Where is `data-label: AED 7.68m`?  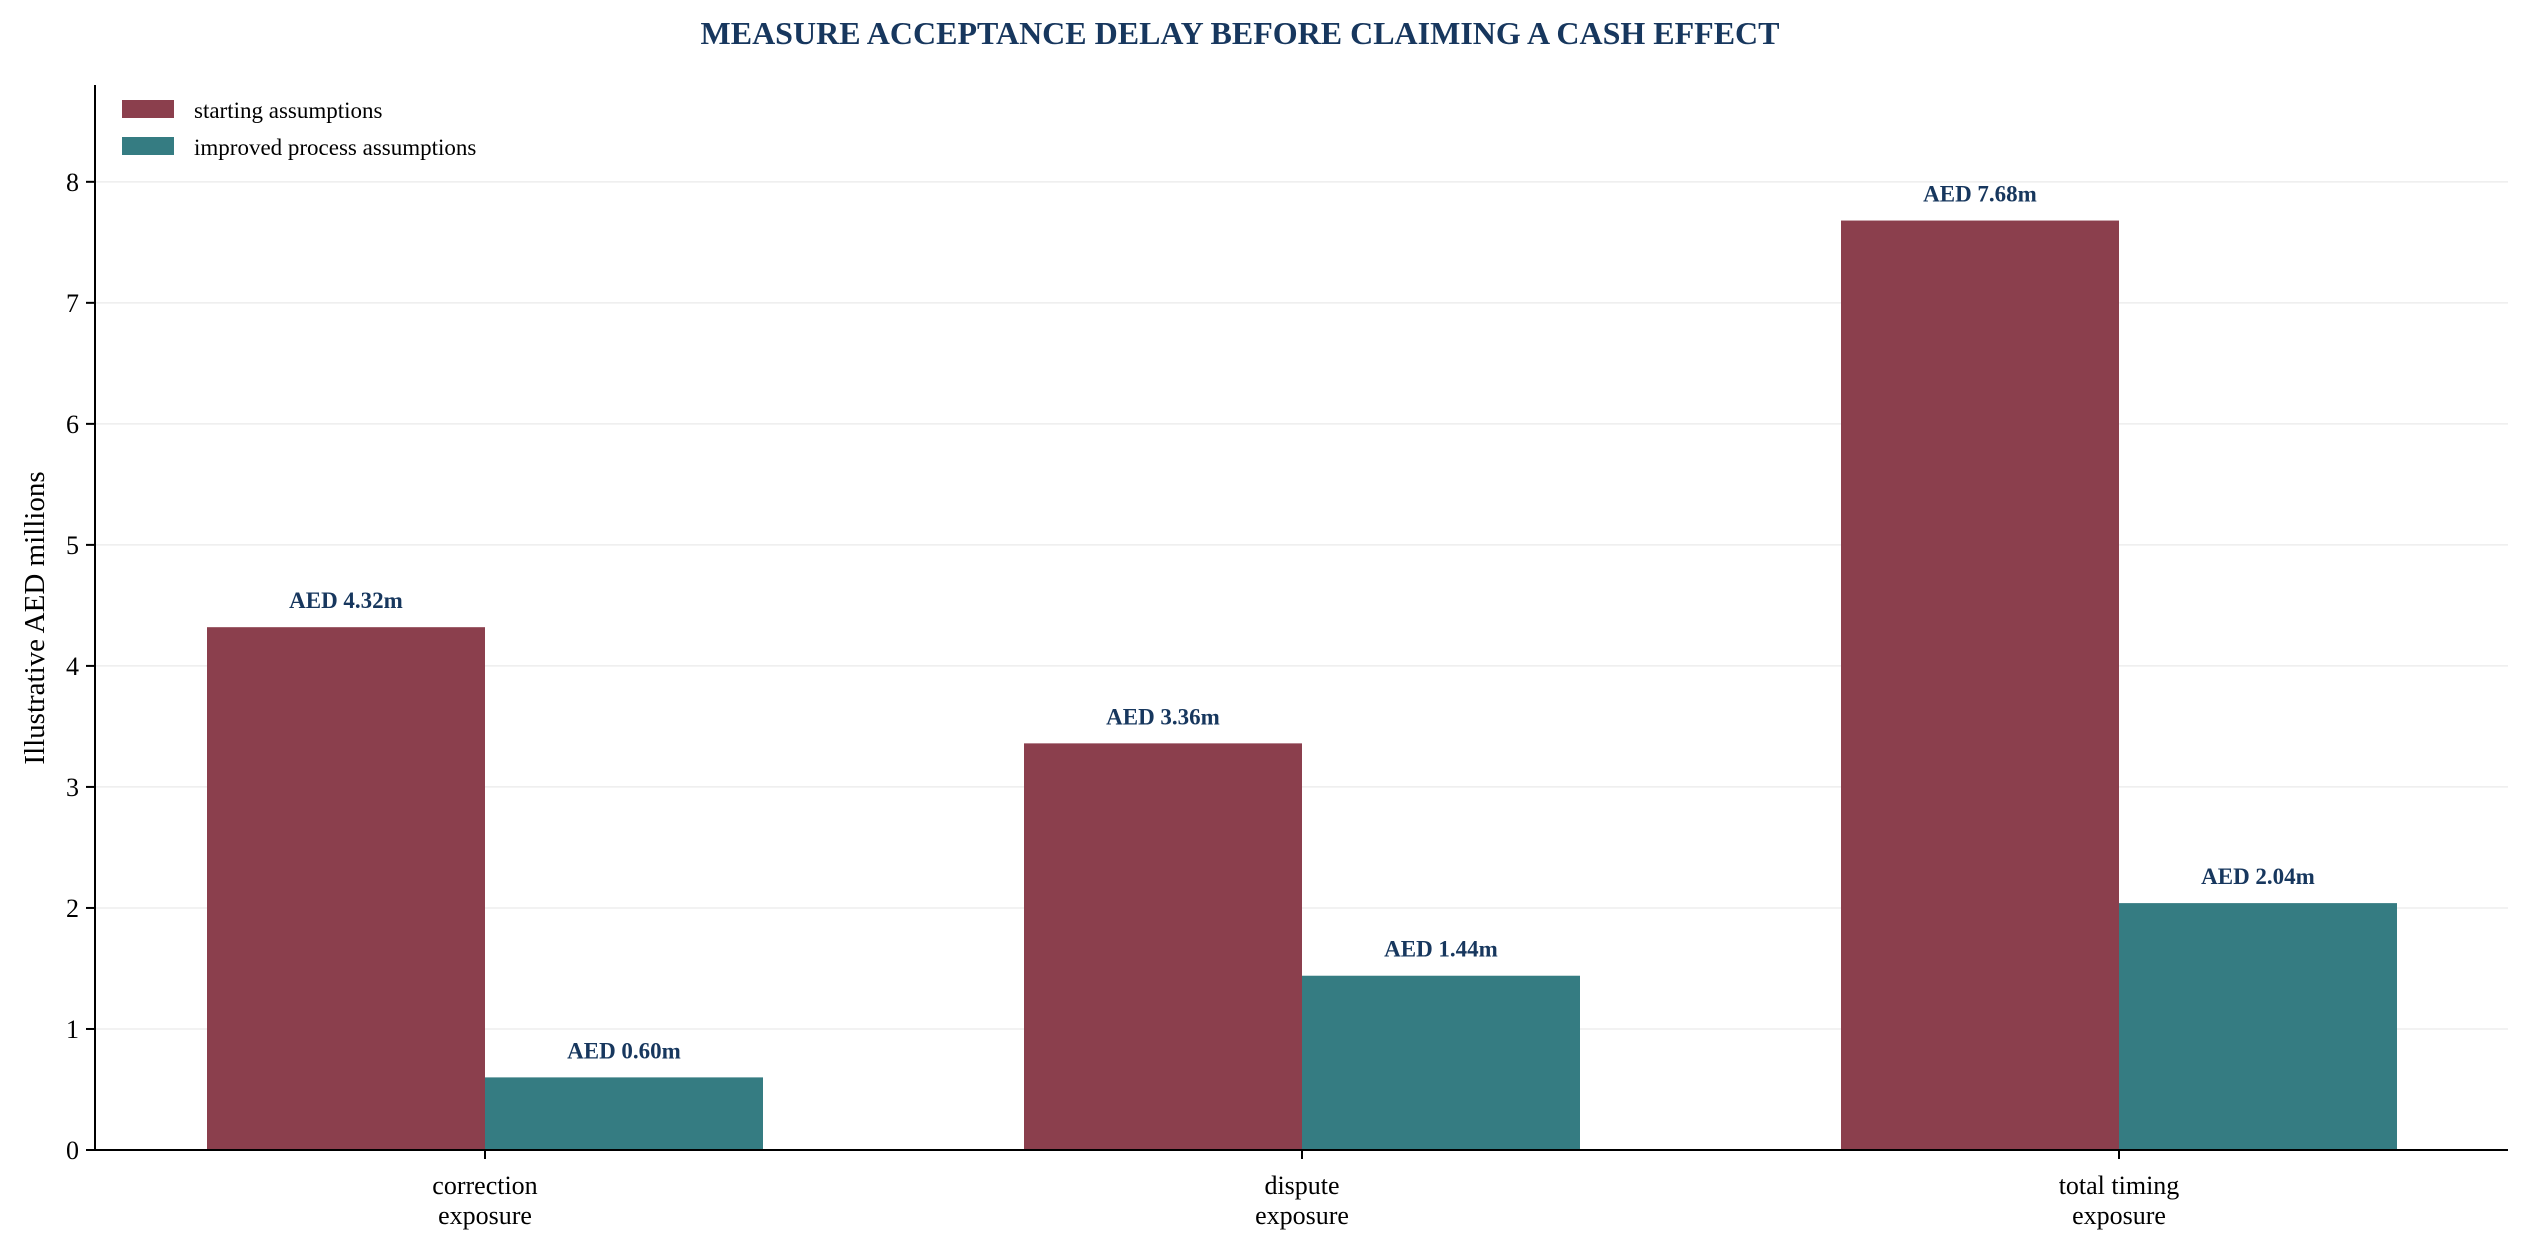
data-label: AED 7.68m is located at coordinates (1980, 194).